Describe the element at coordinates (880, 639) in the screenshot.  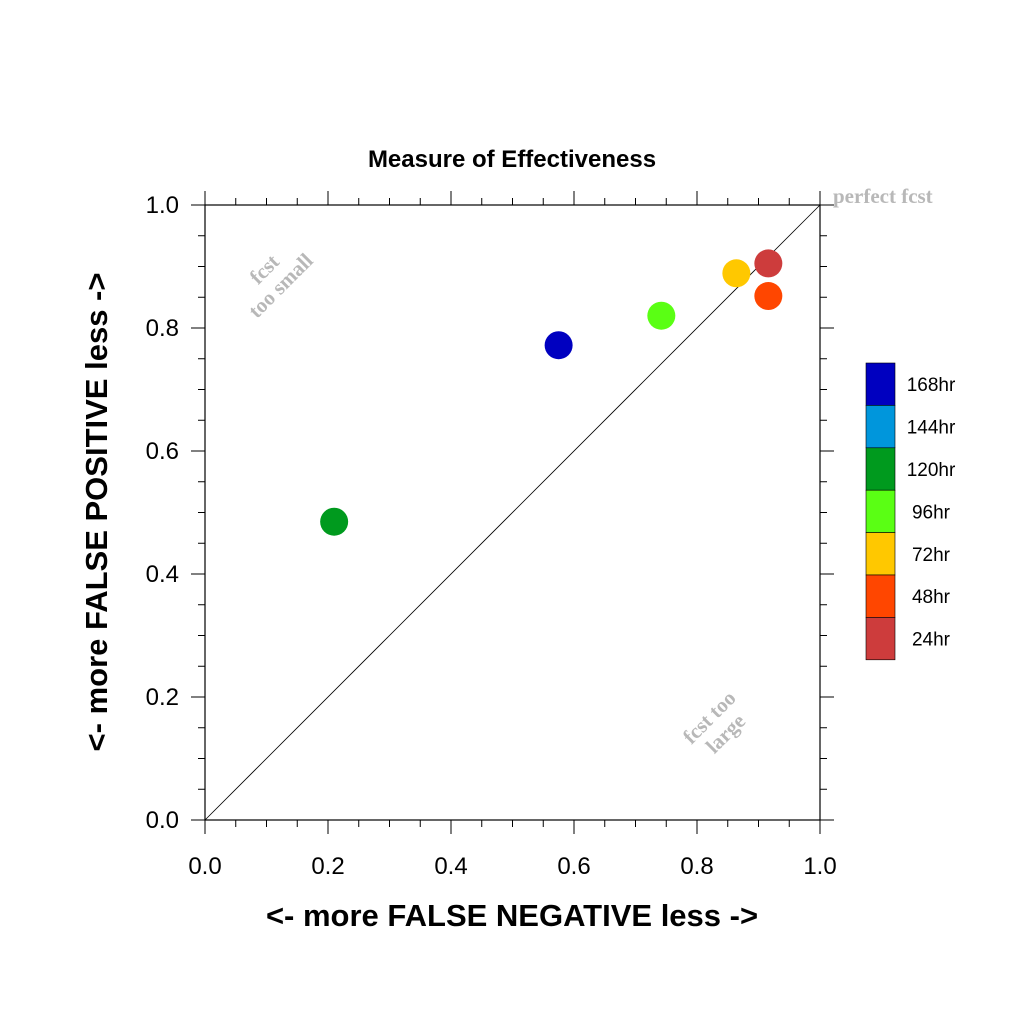
I see `legend-swatch-24hr` at that location.